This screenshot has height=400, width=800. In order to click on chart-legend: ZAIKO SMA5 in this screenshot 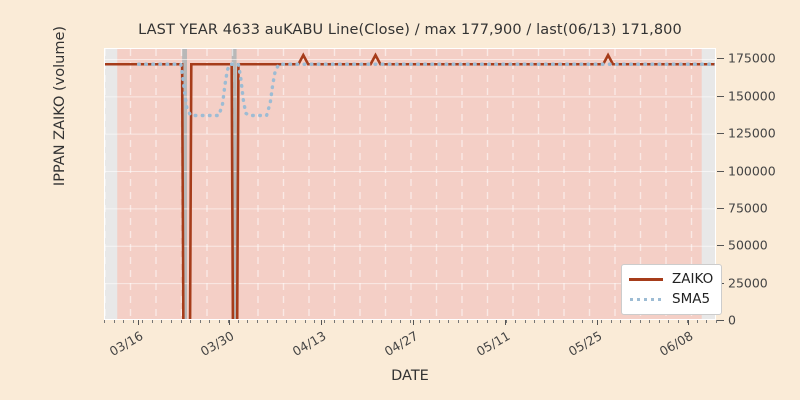, I will do `click(672, 289)`.